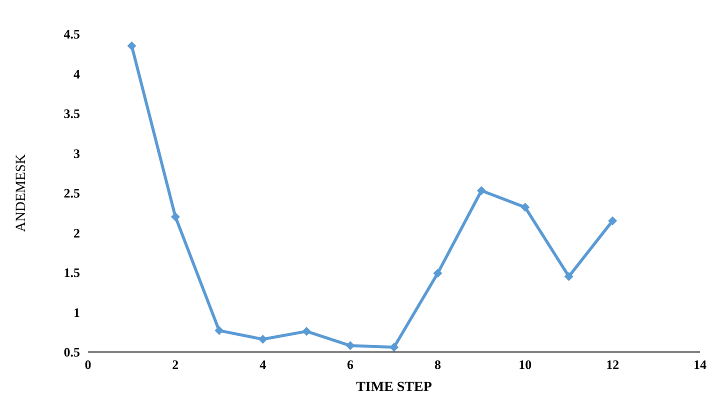 This screenshot has width=720, height=401. What do you see at coordinates (77, 74) in the screenshot?
I see `y-tick-label: 4` at bounding box center [77, 74].